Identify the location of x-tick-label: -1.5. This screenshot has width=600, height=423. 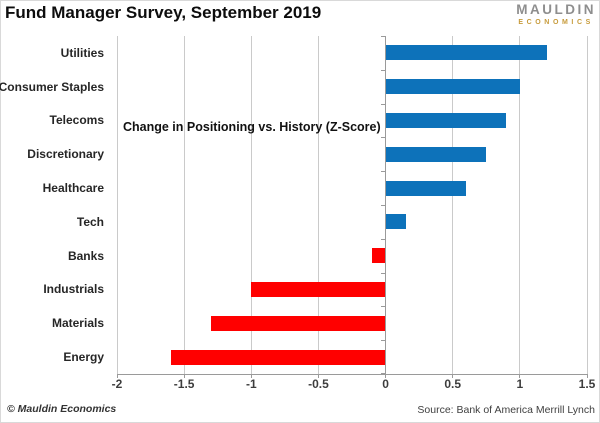
(184, 384).